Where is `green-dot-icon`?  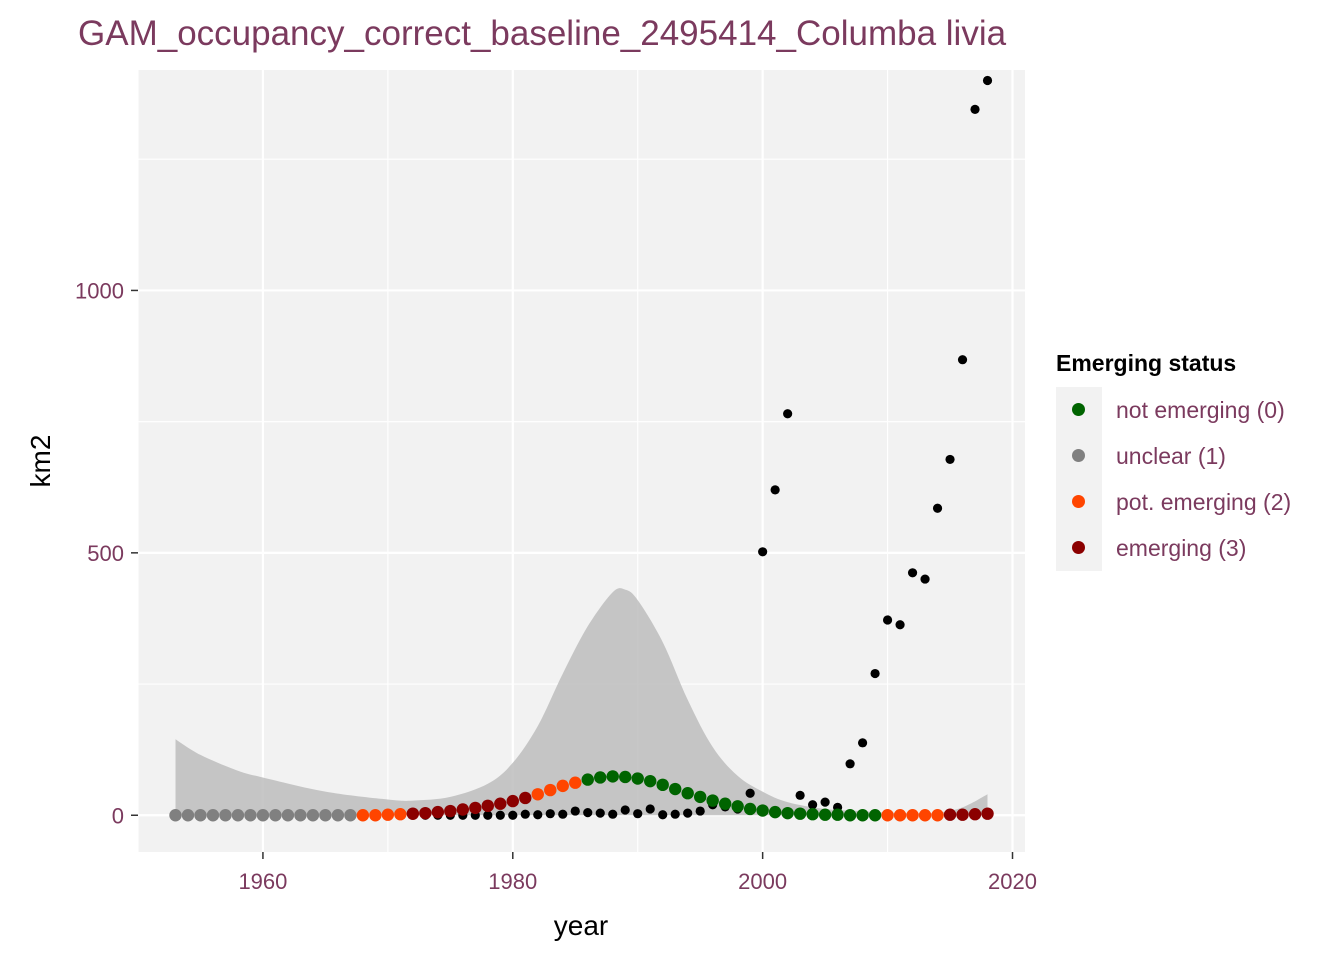
green-dot-icon is located at coordinates (1078, 409).